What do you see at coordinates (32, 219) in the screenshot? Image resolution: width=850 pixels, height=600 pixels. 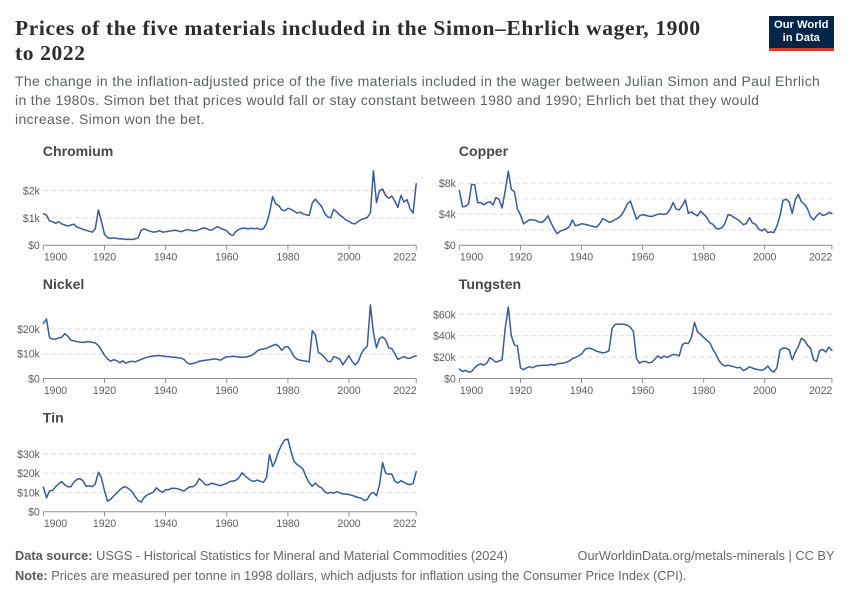 I see `svg-text: $1k` at bounding box center [32, 219].